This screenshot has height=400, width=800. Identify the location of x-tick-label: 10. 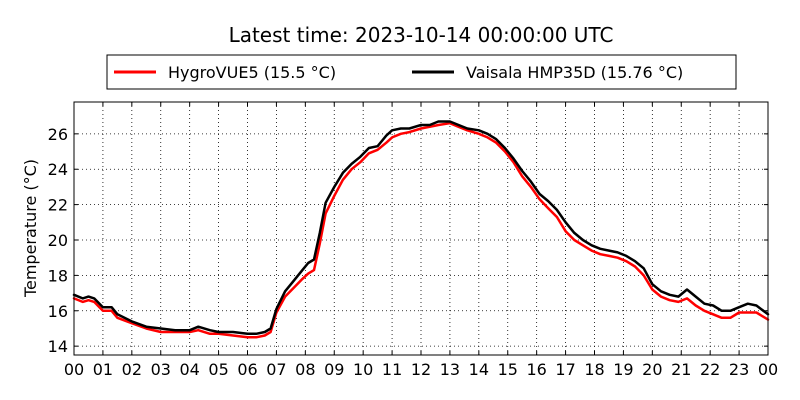
(363, 369).